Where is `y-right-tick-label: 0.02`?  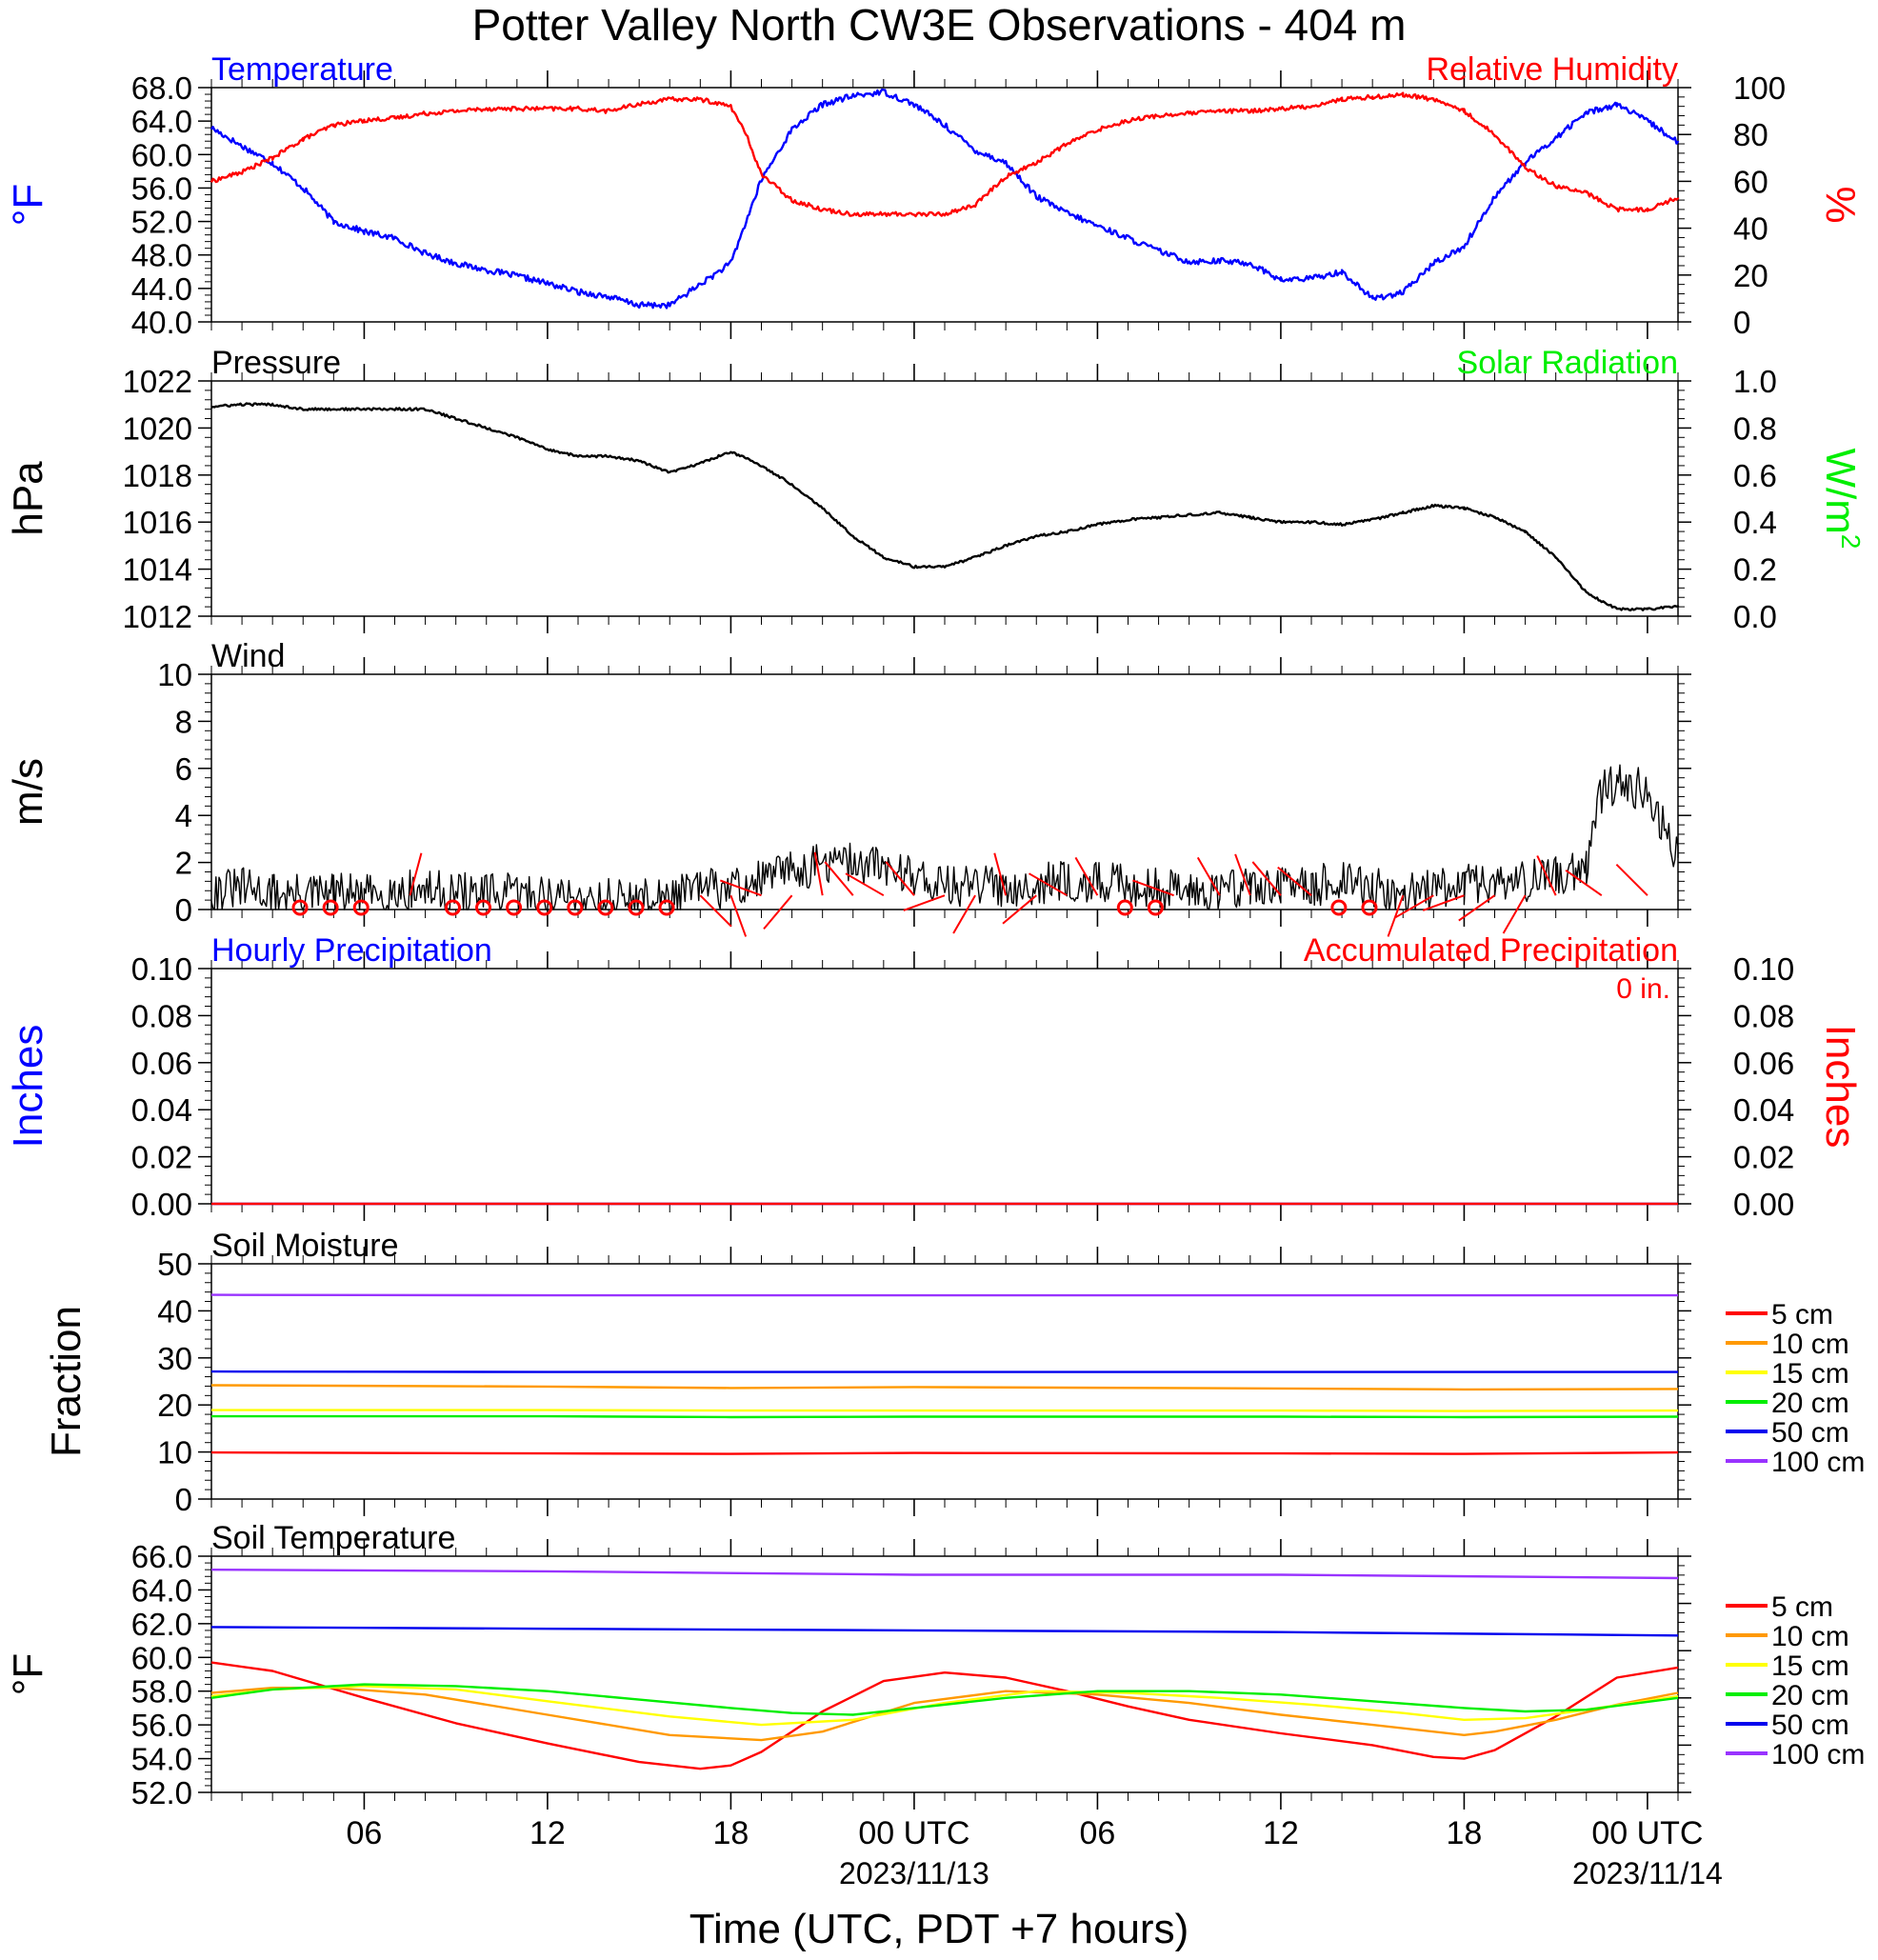 y-right-tick-label: 0.02 is located at coordinates (1763, 1157).